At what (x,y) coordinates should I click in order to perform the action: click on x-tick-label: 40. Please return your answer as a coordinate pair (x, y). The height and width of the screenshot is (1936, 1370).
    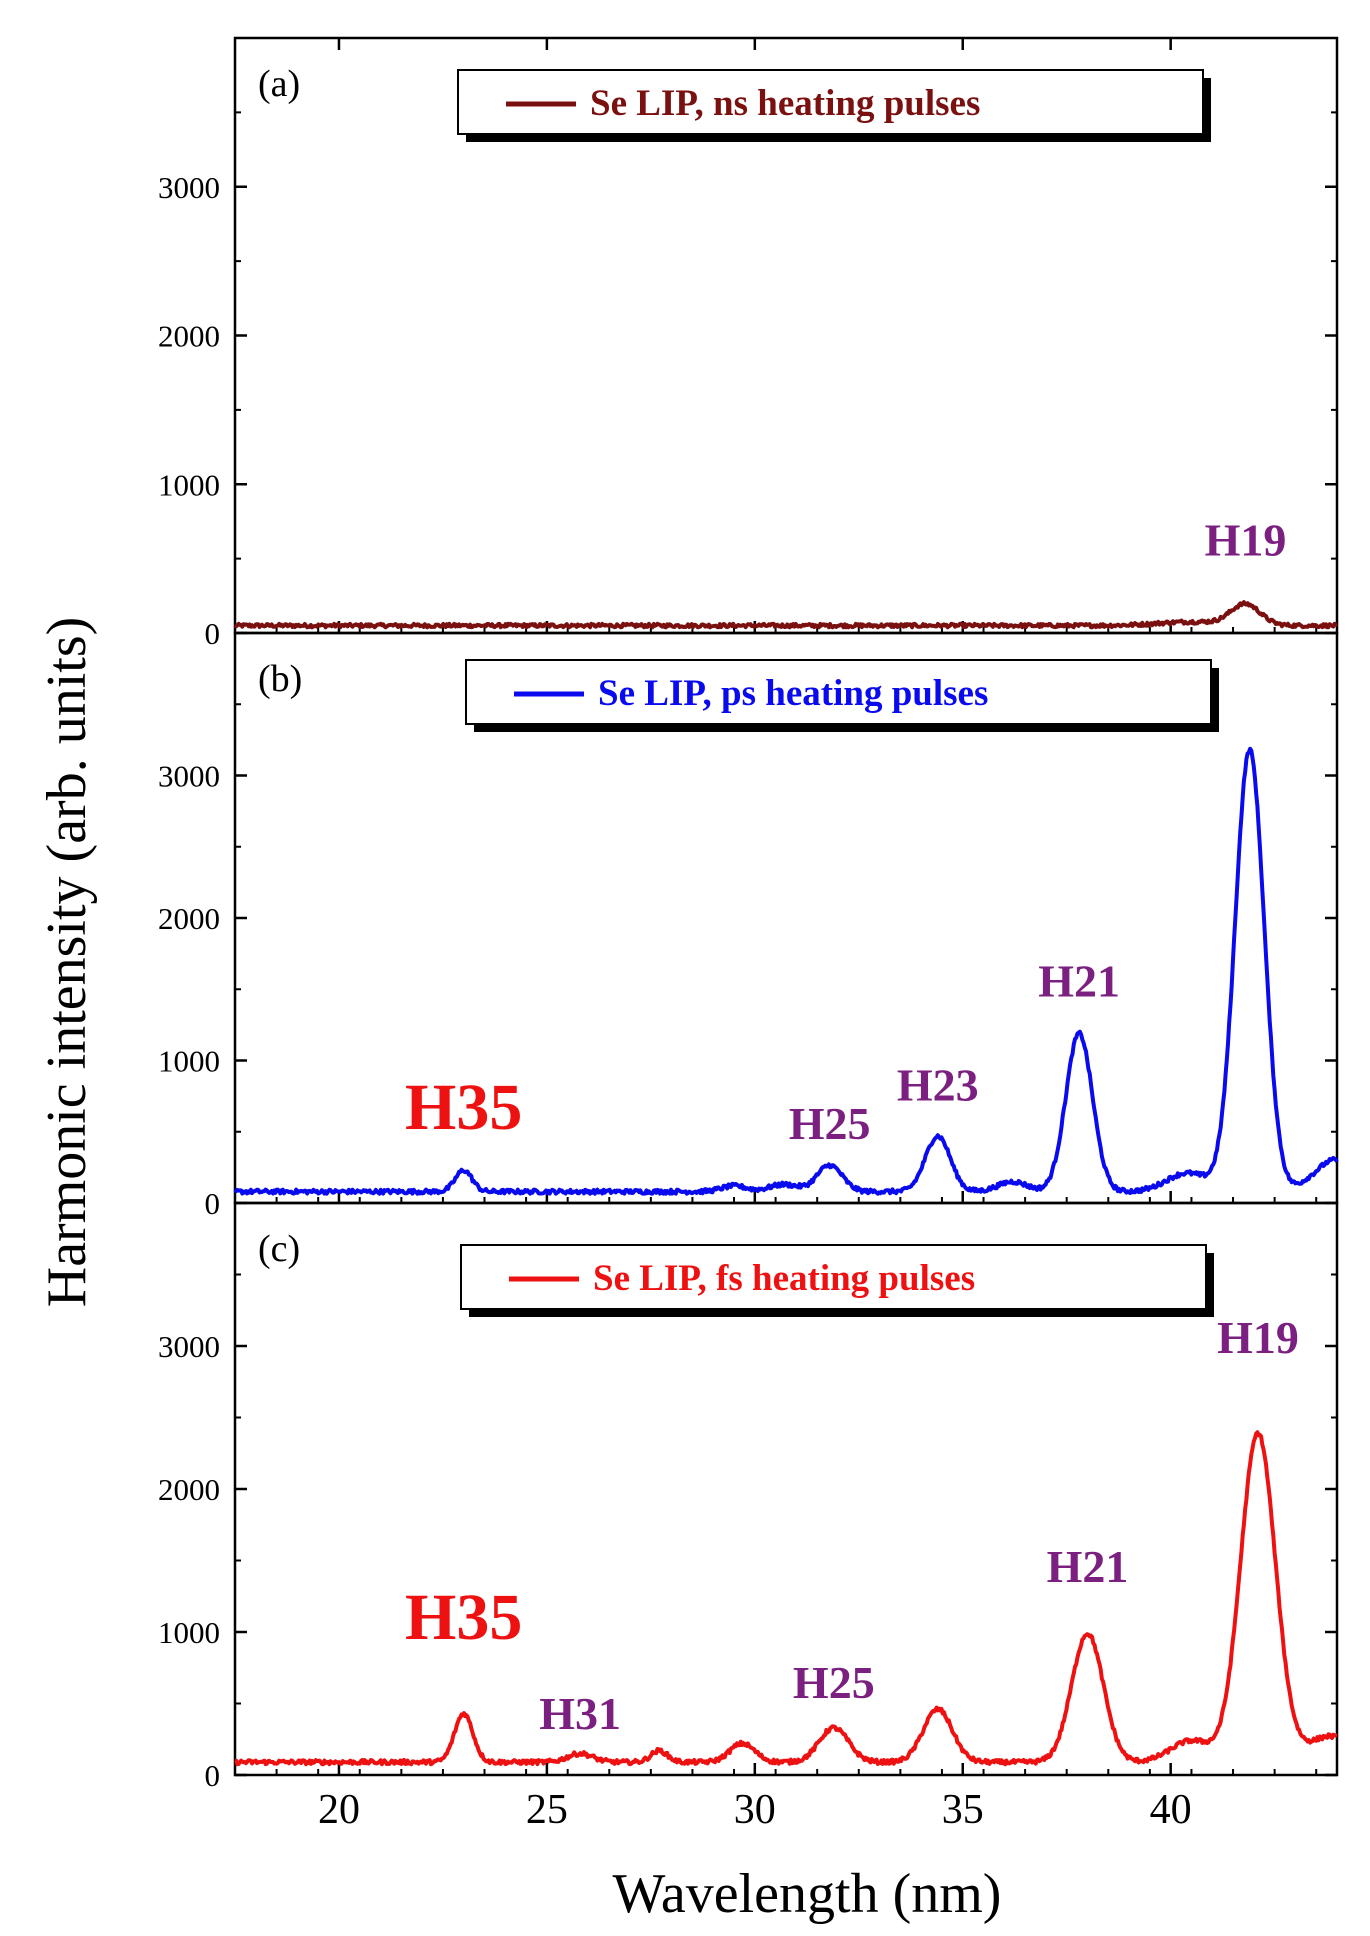
    Looking at the image, I should click on (1171, 1810).